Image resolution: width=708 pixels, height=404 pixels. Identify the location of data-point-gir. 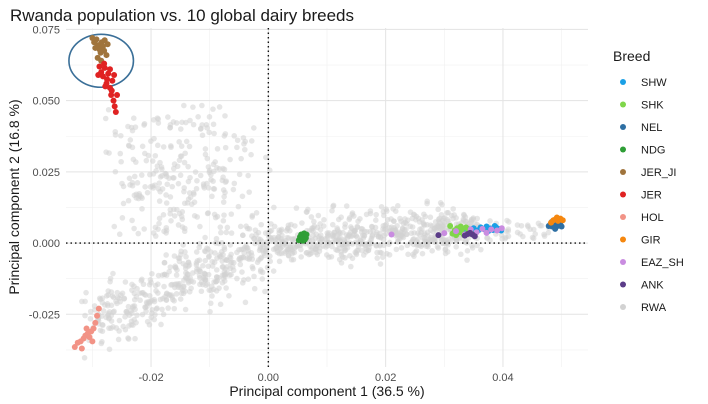
(562, 220).